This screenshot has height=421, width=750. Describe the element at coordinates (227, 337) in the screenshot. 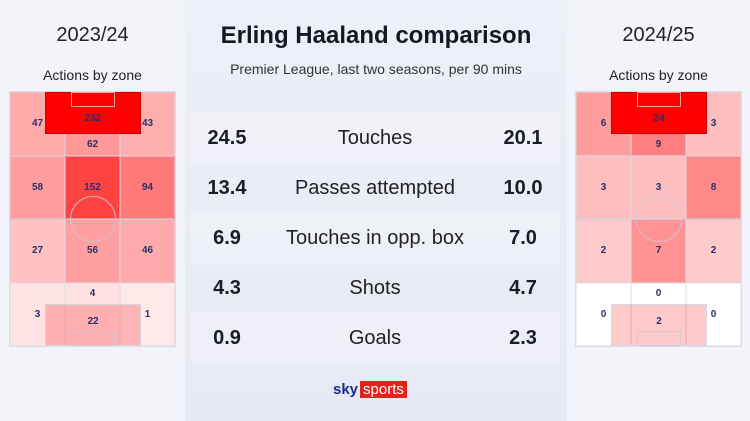

I see `stat-left: 0.9` at that location.